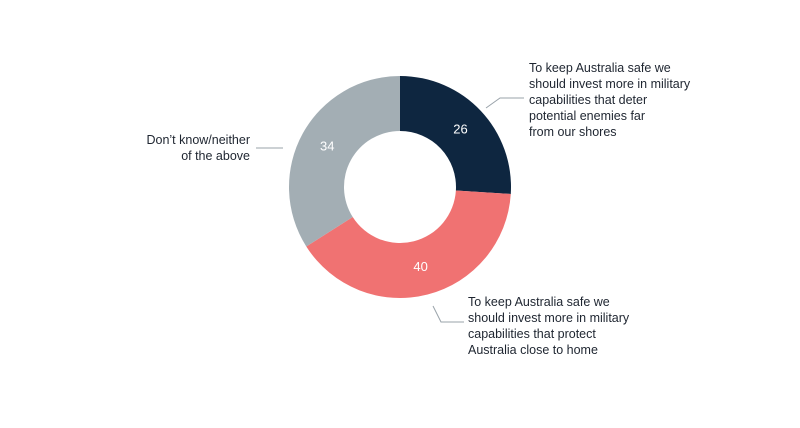  Describe the element at coordinates (448, 314) in the screenshot. I see `leader-line-protect` at that location.